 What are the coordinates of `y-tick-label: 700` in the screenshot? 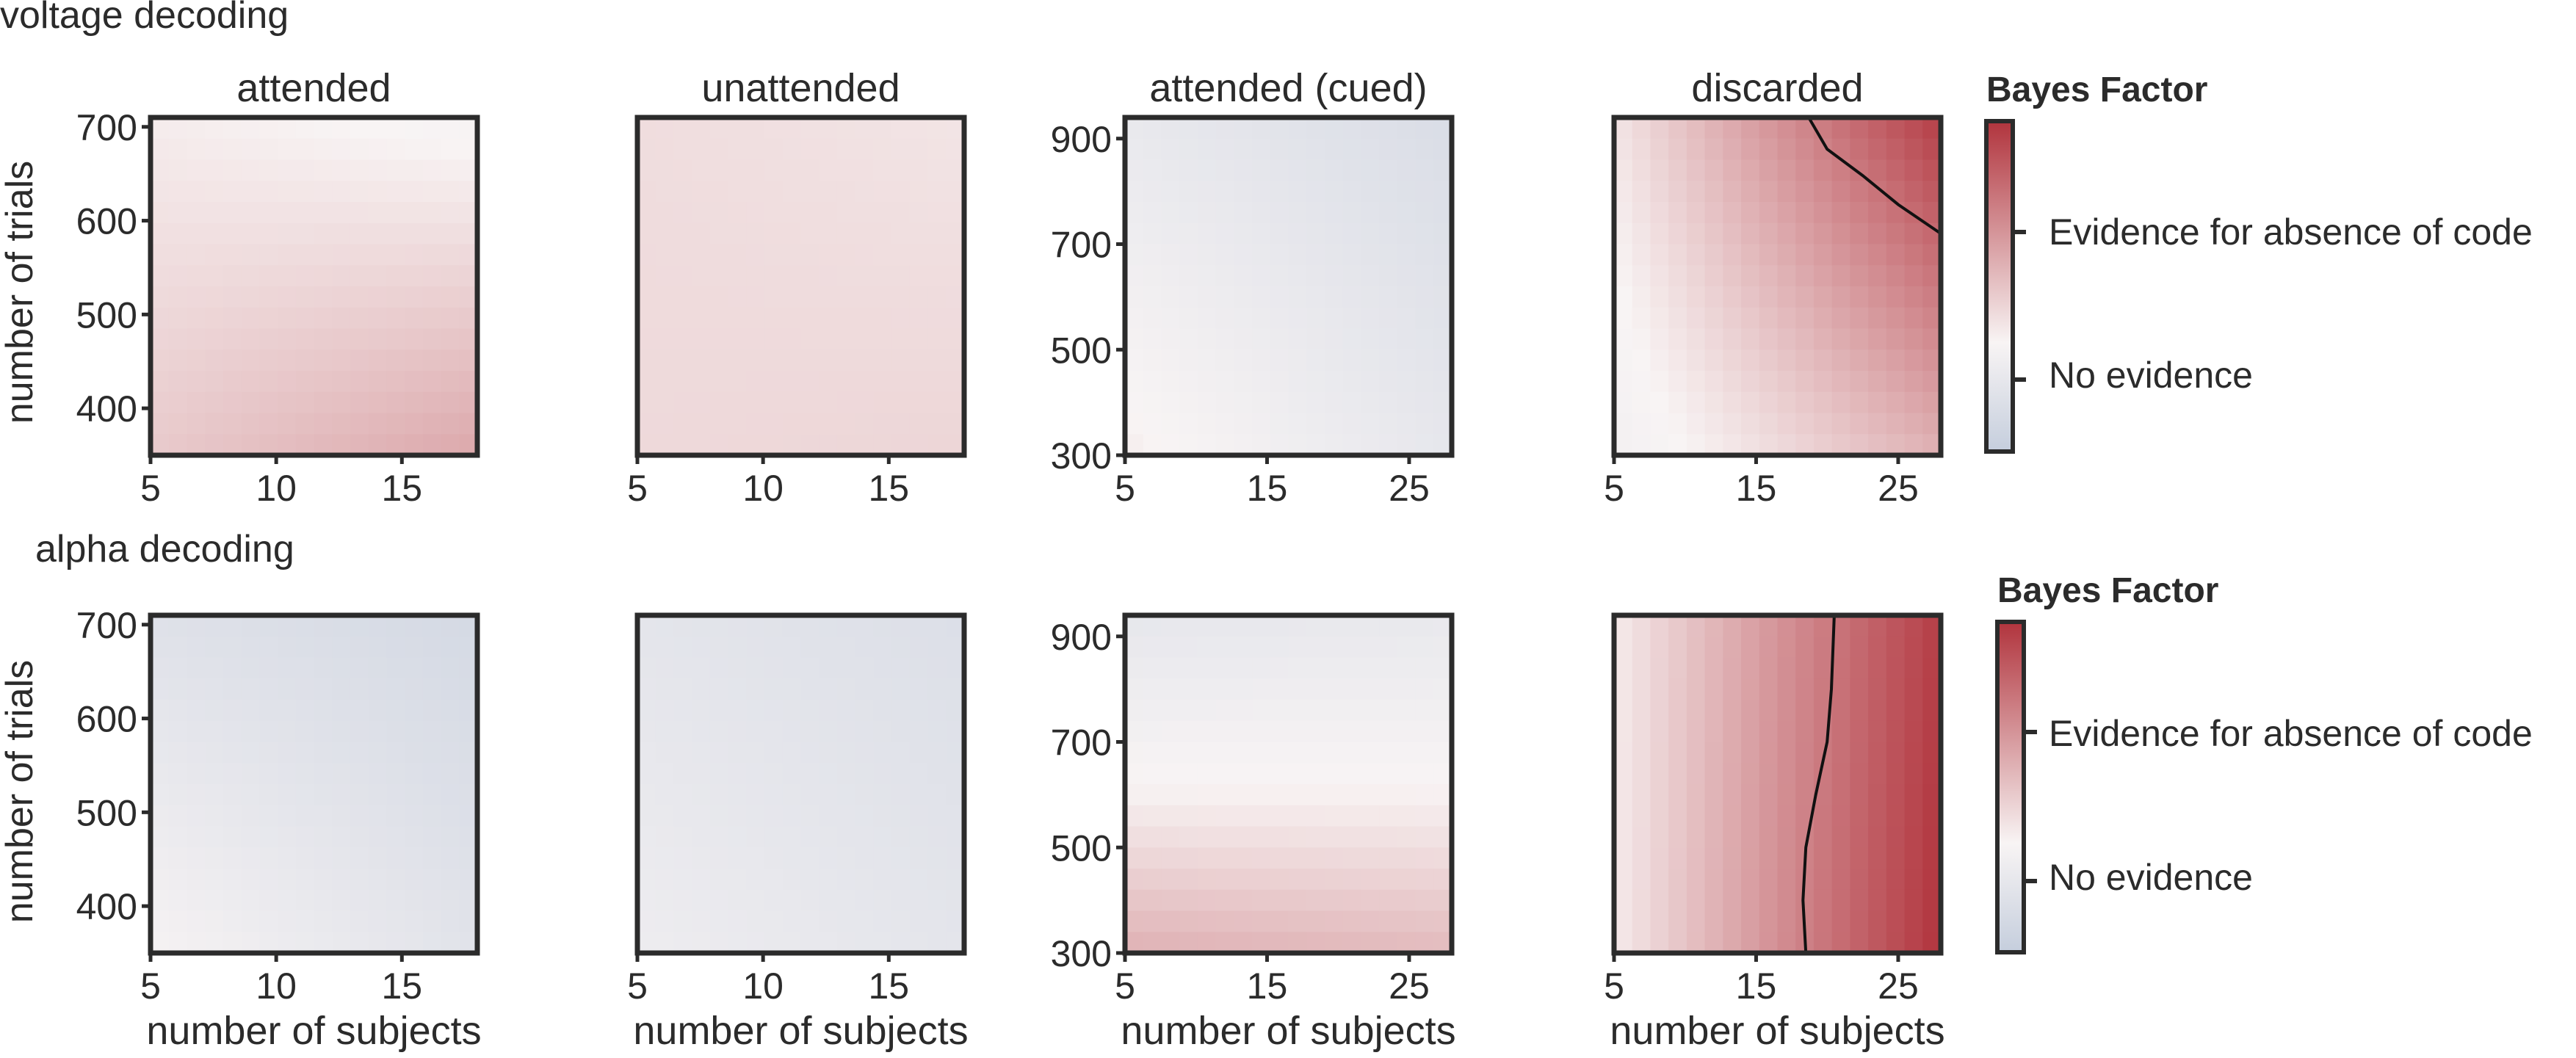 It's located at (1081, 245).